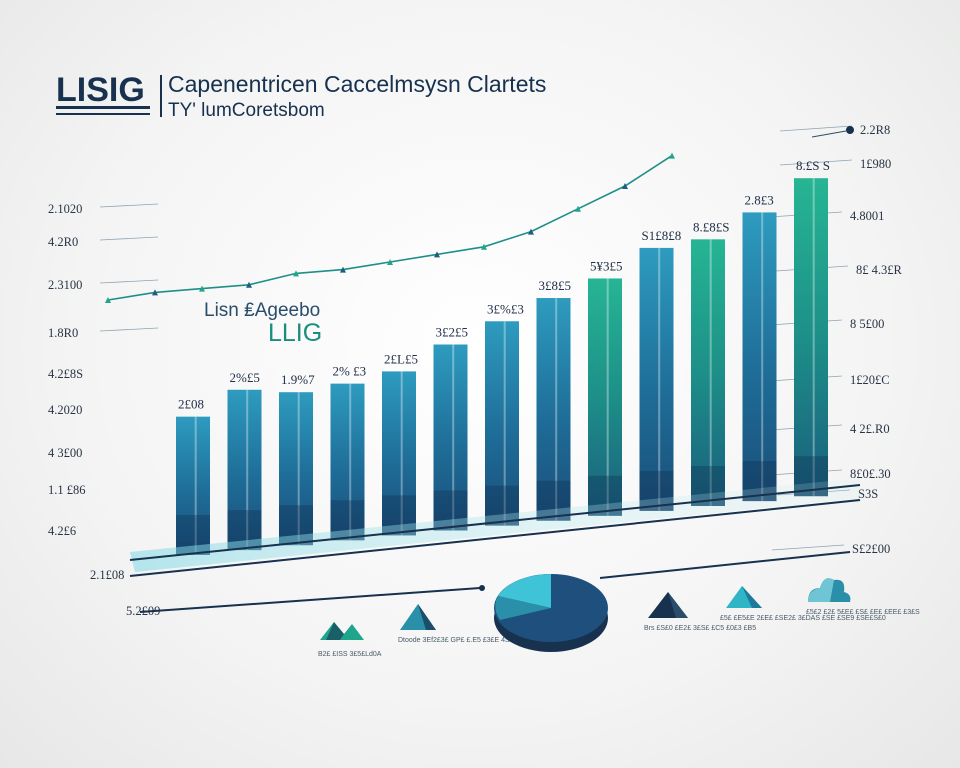 The image size is (960, 768). Describe the element at coordinates (451, 428) in the screenshot. I see `bar-group: 3£2£5` at that location.